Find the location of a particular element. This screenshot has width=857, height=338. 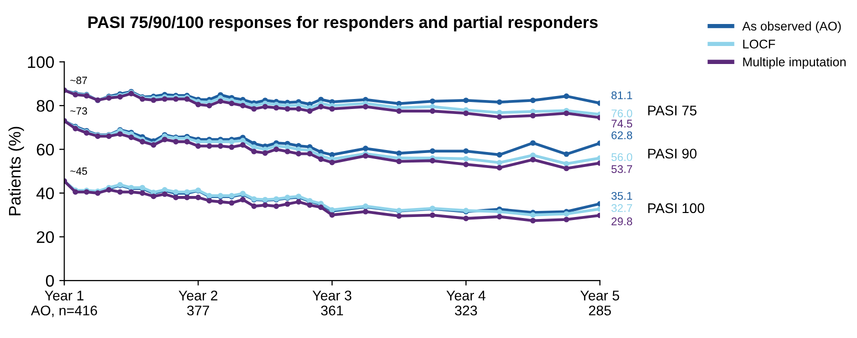

data-label: 56.0 is located at coordinates (621, 157).